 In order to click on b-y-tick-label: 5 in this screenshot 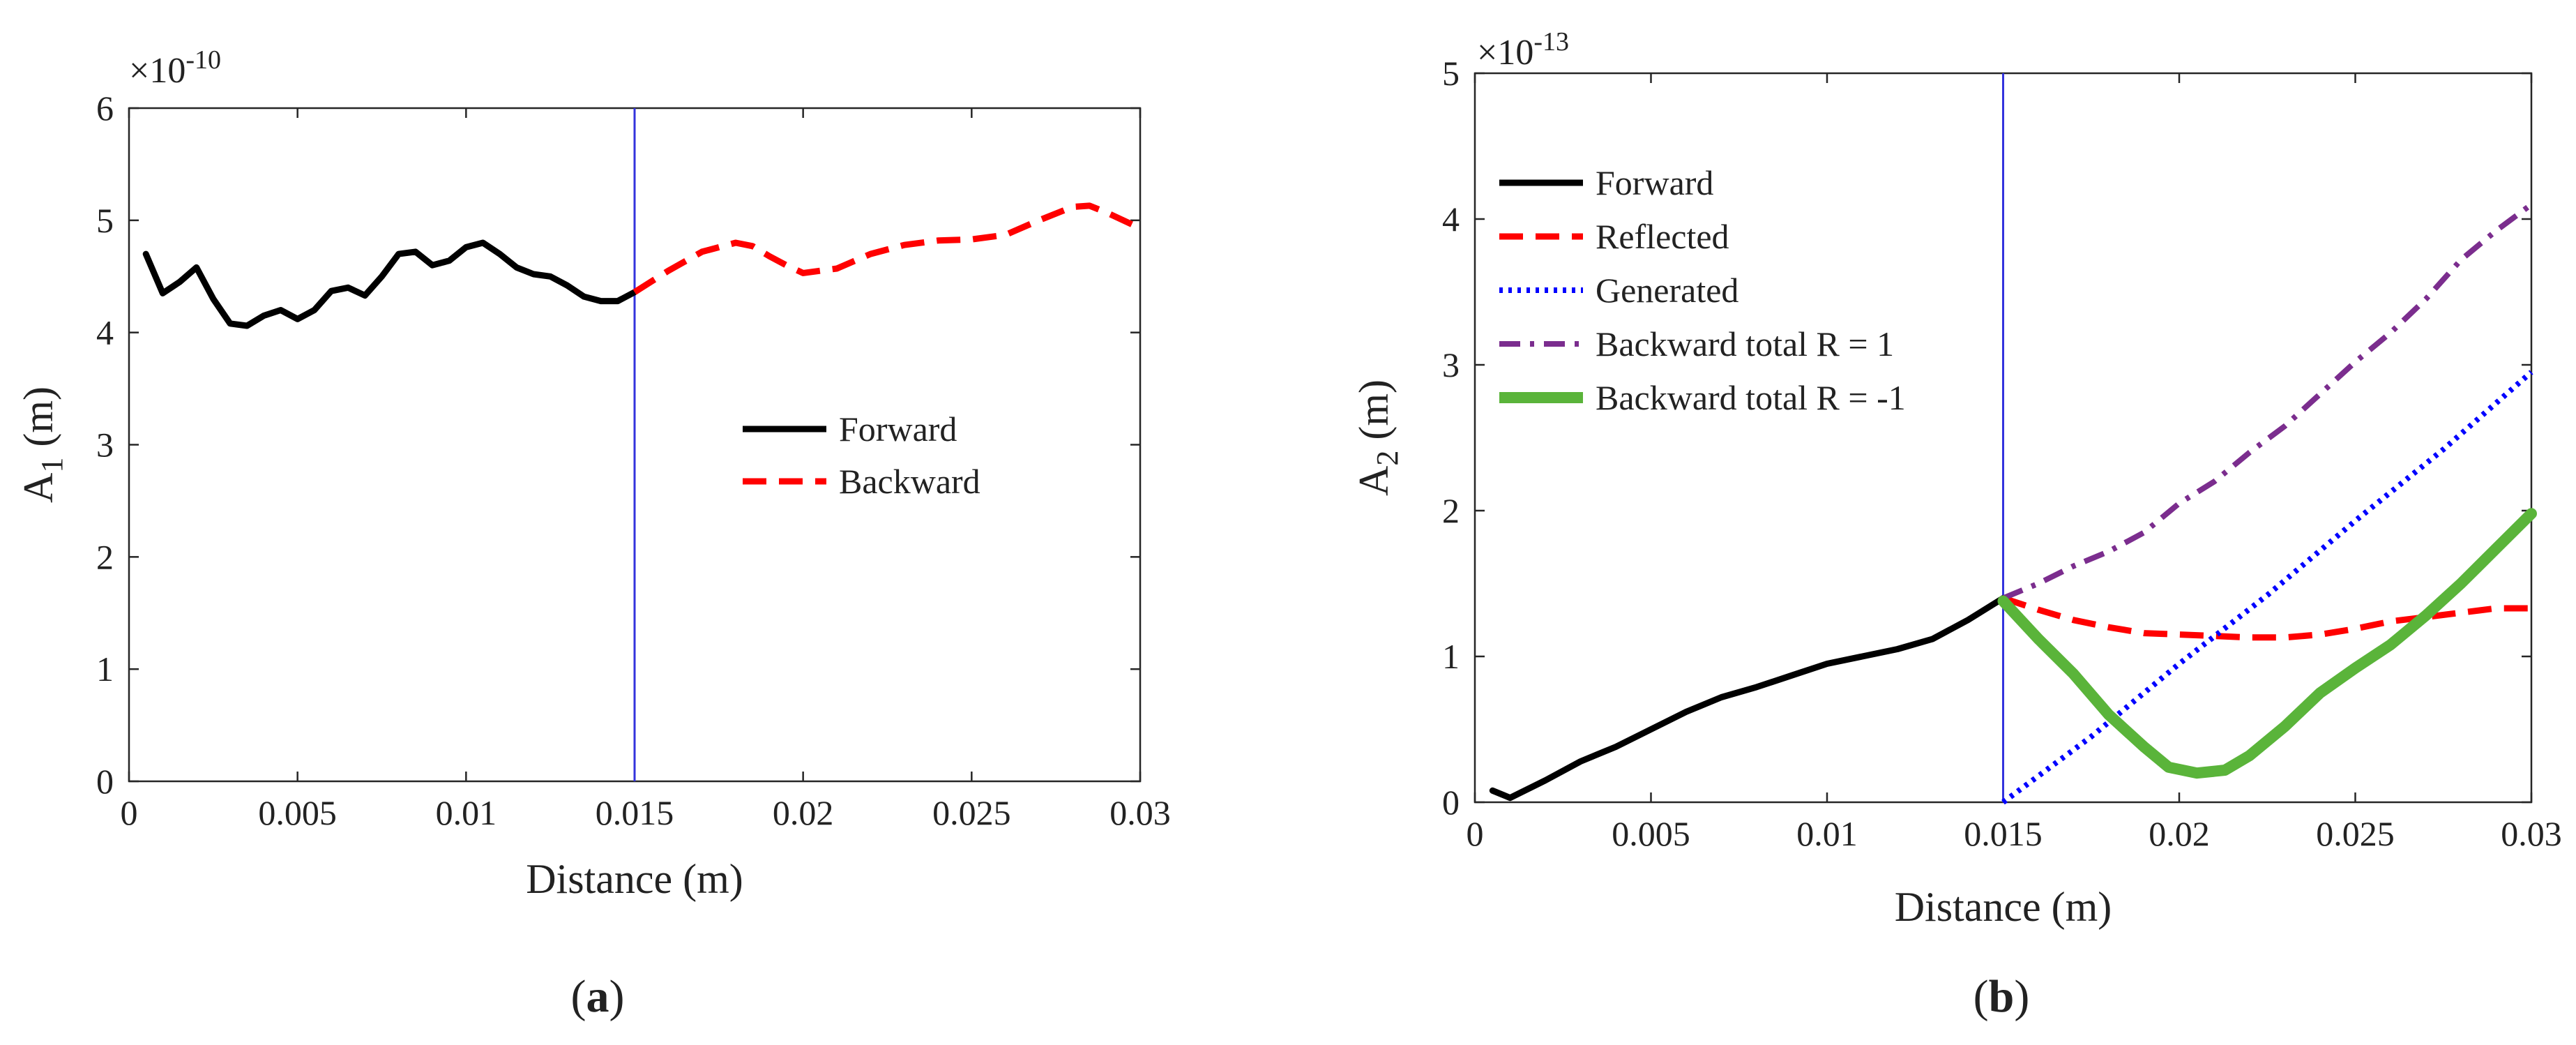, I will do `click(1451, 74)`.